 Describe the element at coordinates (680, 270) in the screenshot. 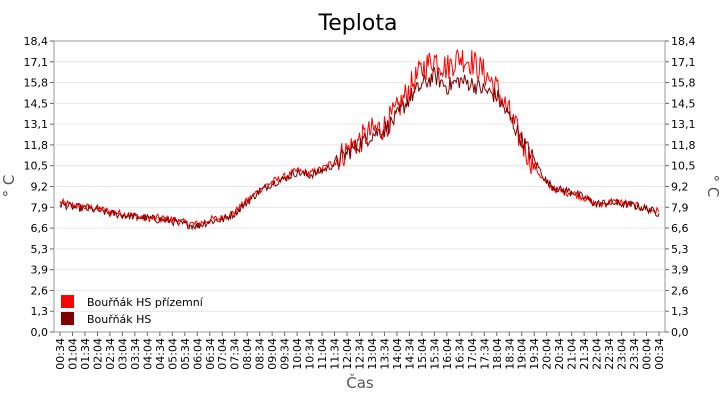

I see `y-tick-label-right: 3,9` at that location.